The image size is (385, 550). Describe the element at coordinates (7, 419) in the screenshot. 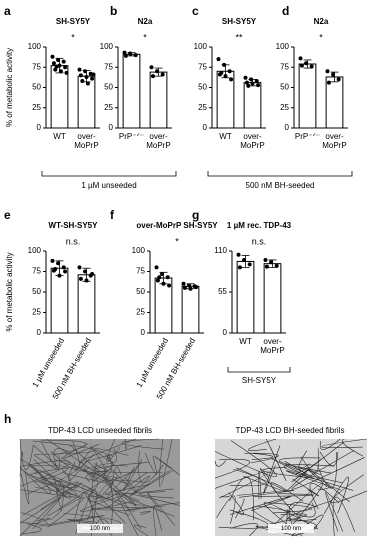

I see `panel-letter: h` at that location.